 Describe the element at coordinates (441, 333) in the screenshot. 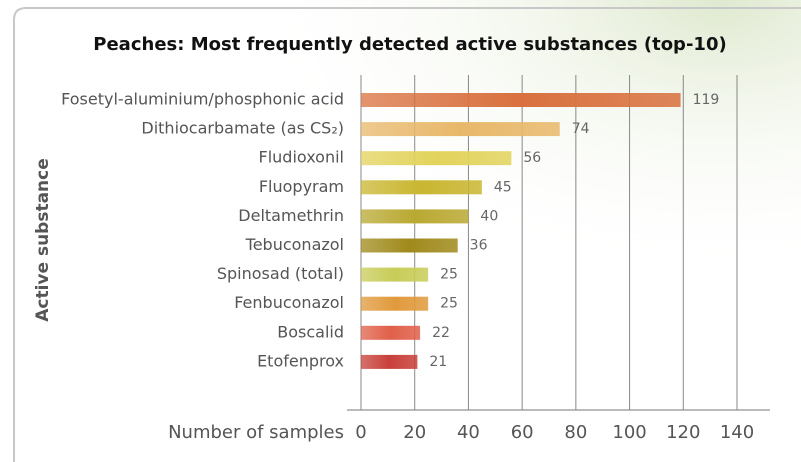

I see `value-label: 22` at that location.